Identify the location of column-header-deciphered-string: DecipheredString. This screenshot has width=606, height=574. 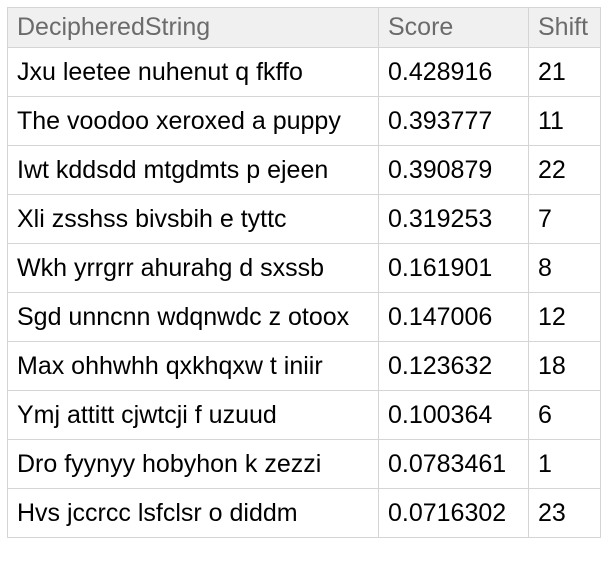
(193, 27).